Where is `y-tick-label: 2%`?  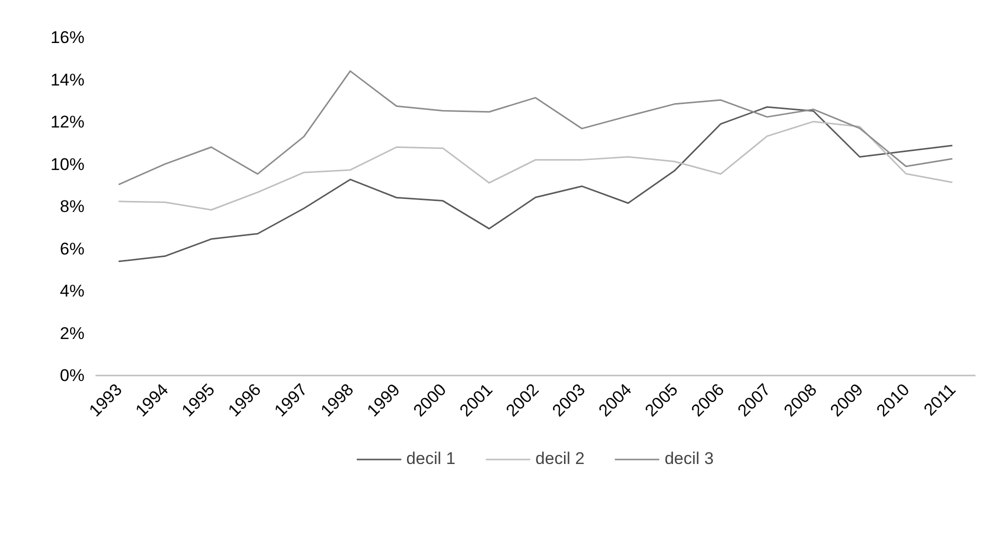
y-tick-label: 2% is located at coordinates (72, 333).